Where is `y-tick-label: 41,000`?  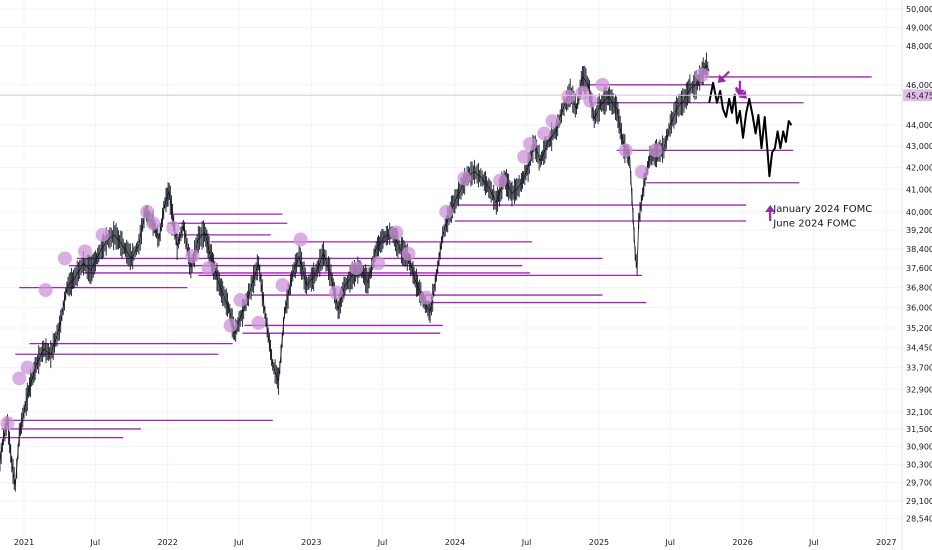 y-tick-label: 41,000 is located at coordinates (919, 189).